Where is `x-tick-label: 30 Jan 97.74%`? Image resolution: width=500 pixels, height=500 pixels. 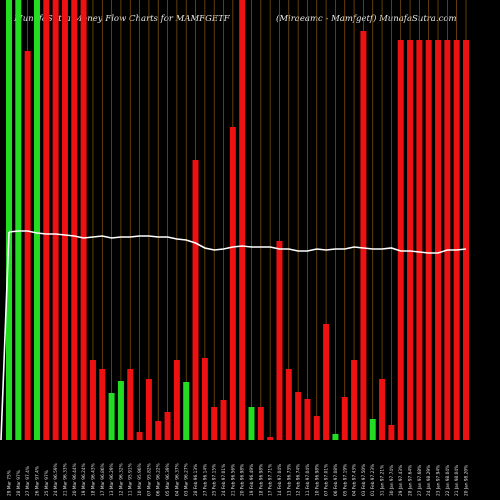 x-tick-label: 30 Jan 97.74% is located at coordinates (392, 480).